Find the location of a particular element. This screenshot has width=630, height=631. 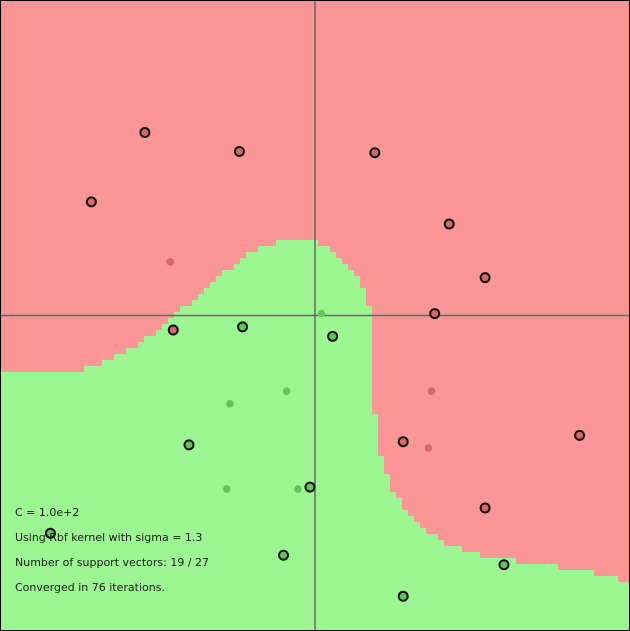

info-support-vectors: Number of support vectors: 19 / 27 is located at coordinates (112, 562).